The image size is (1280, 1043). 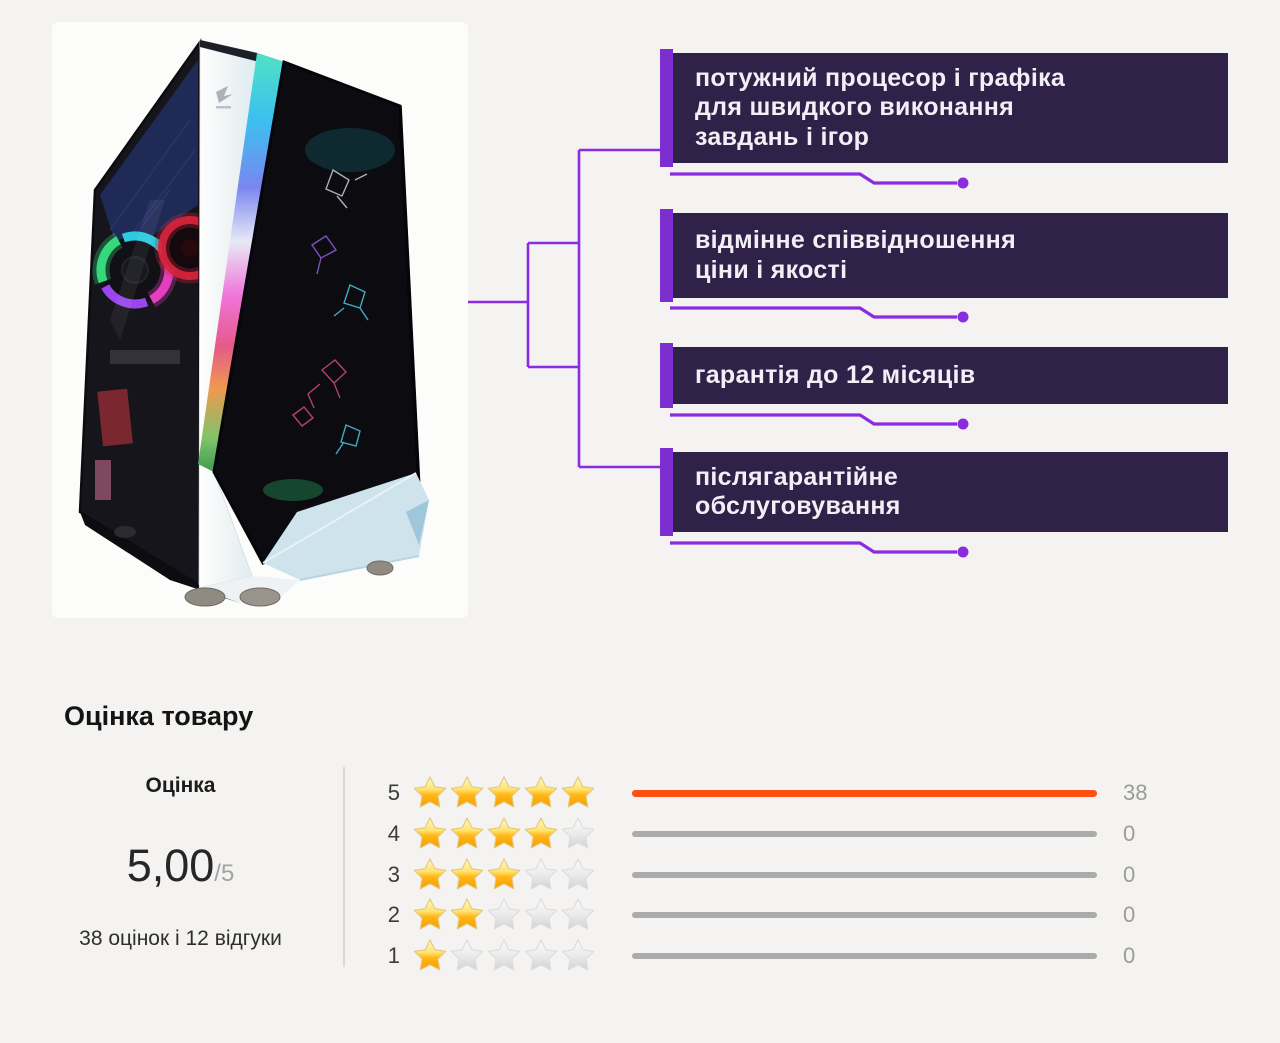 I want to click on feature-text: післягарантійне обслуговування, so click(x=798, y=491).